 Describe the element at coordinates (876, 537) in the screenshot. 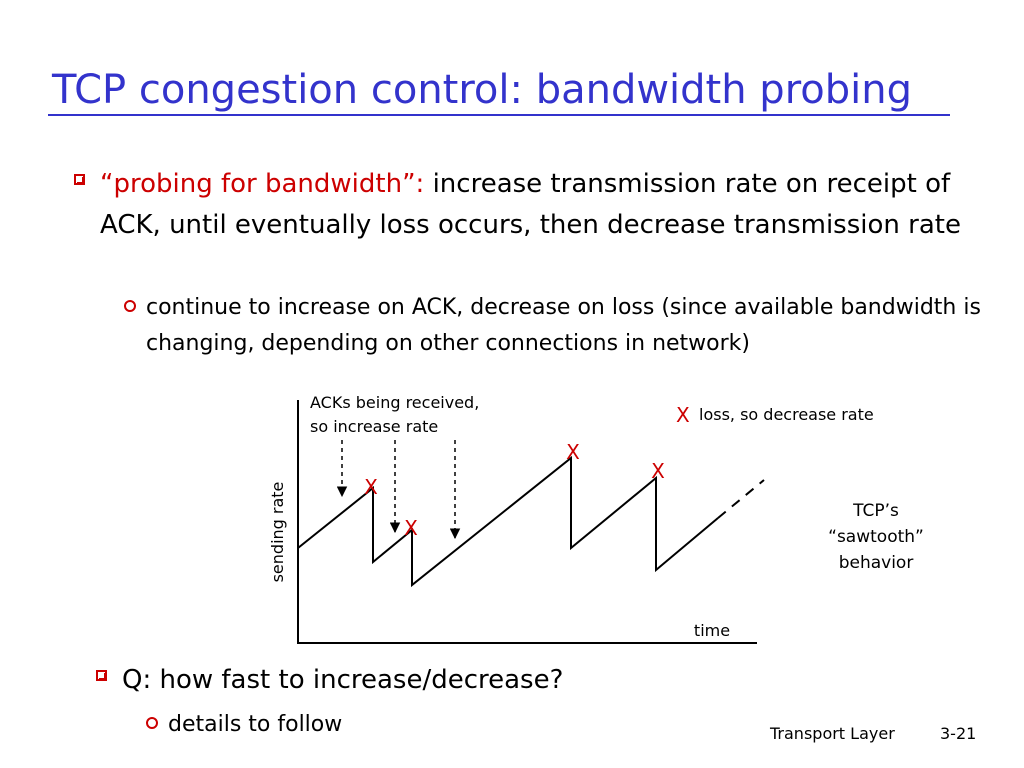

I see `sawtooth-caption-line: “sawtooth”` at that location.